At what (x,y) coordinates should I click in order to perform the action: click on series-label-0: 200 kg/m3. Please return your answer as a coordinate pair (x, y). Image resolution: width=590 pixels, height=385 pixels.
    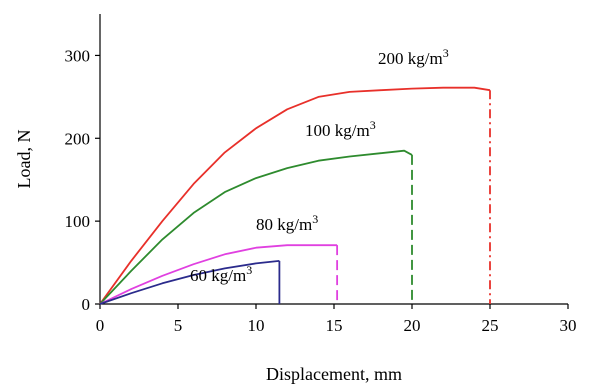
    Looking at the image, I should click on (413, 57).